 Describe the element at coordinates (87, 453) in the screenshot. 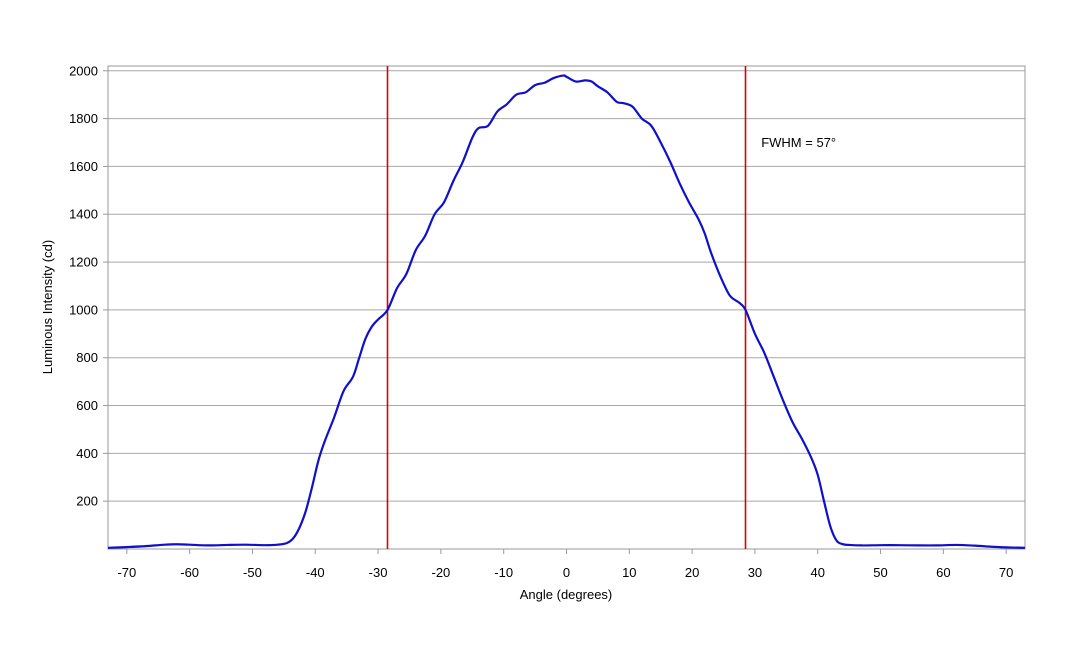

I see `y-tick-label: 400` at that location.